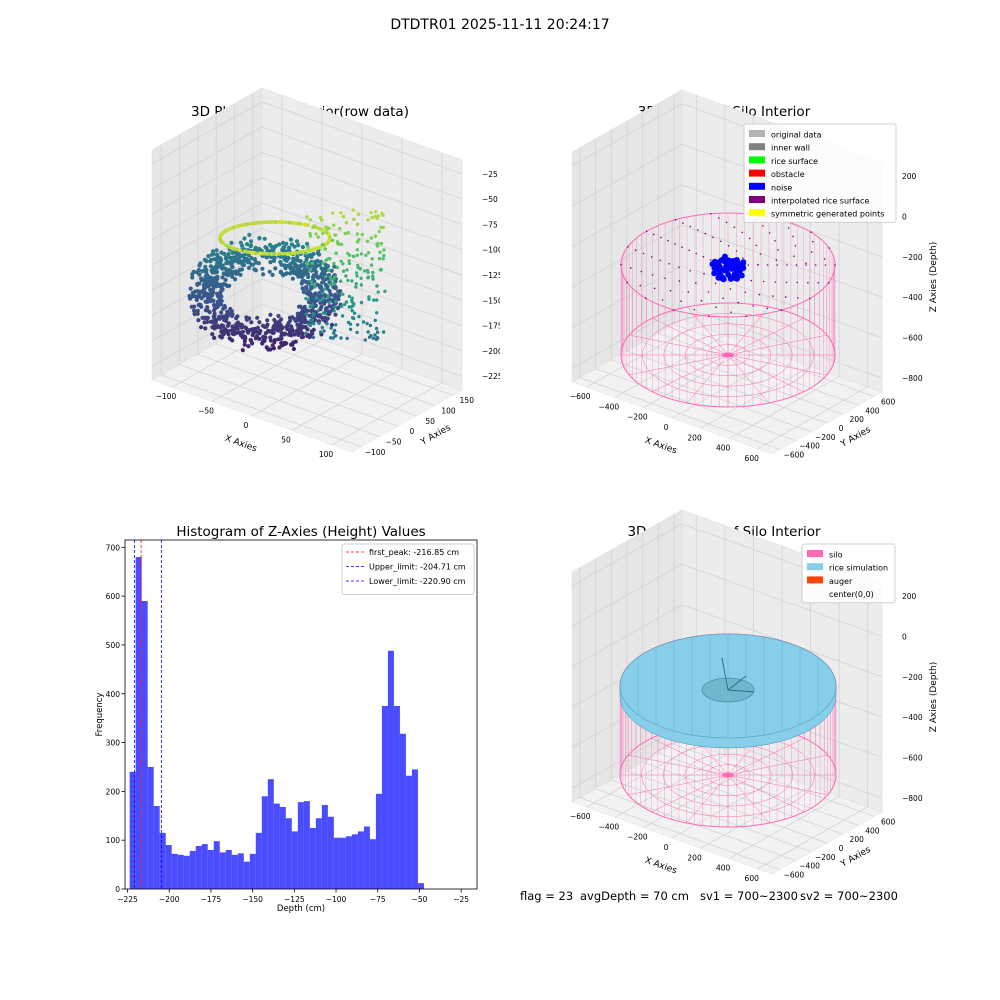 This screenshot has width=1000, height=1000. Describe the element at coordinates (912, 758) in the screenshot. I see `sim-z-tick: −600` at that location.